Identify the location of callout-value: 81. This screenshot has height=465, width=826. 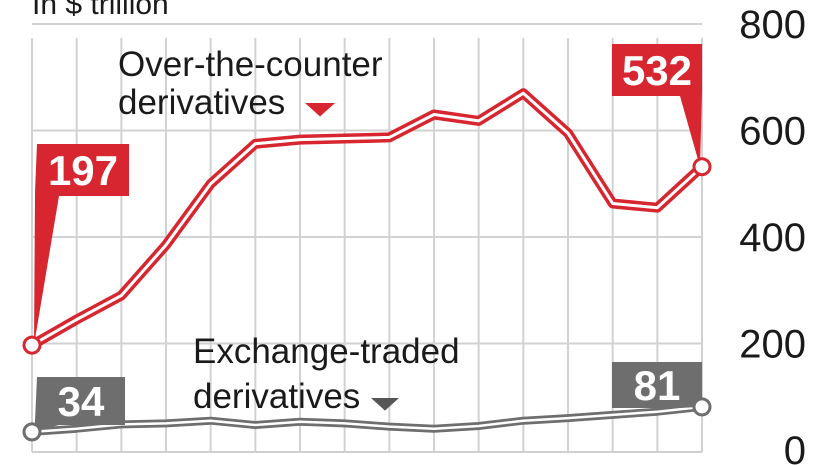
(657, 385).